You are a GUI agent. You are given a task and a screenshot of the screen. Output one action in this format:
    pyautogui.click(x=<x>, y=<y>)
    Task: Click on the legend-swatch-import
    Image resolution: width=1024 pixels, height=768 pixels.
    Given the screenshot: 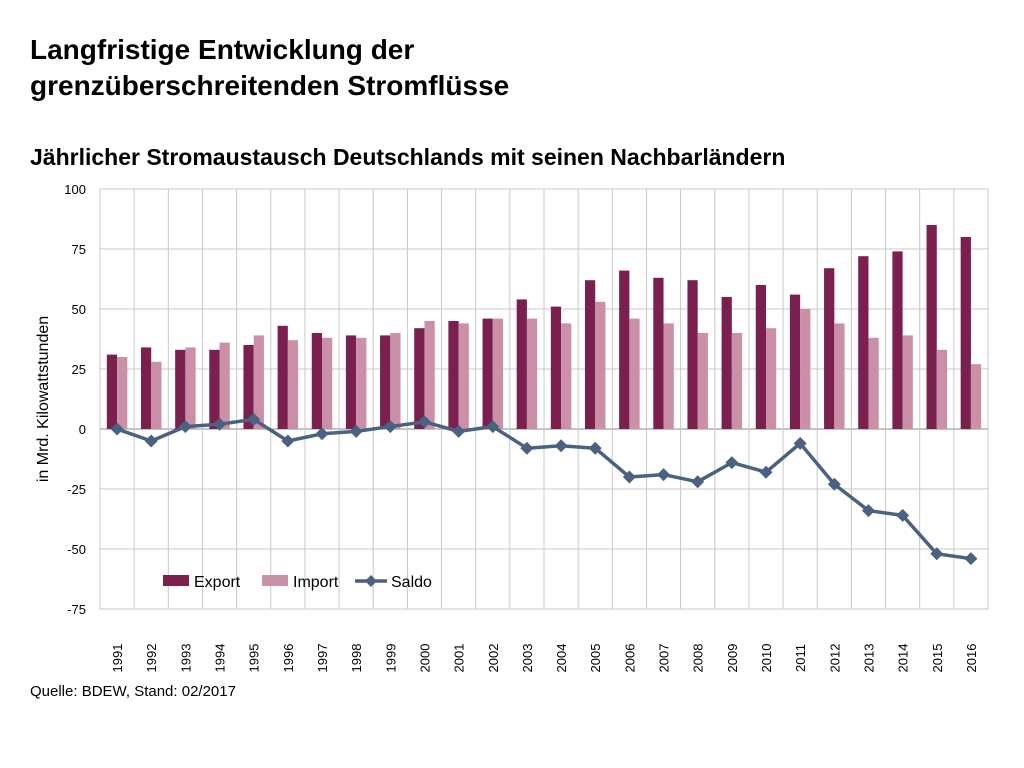 What is the action you would take?
    pyautogui.click(x=275, y=580)
    